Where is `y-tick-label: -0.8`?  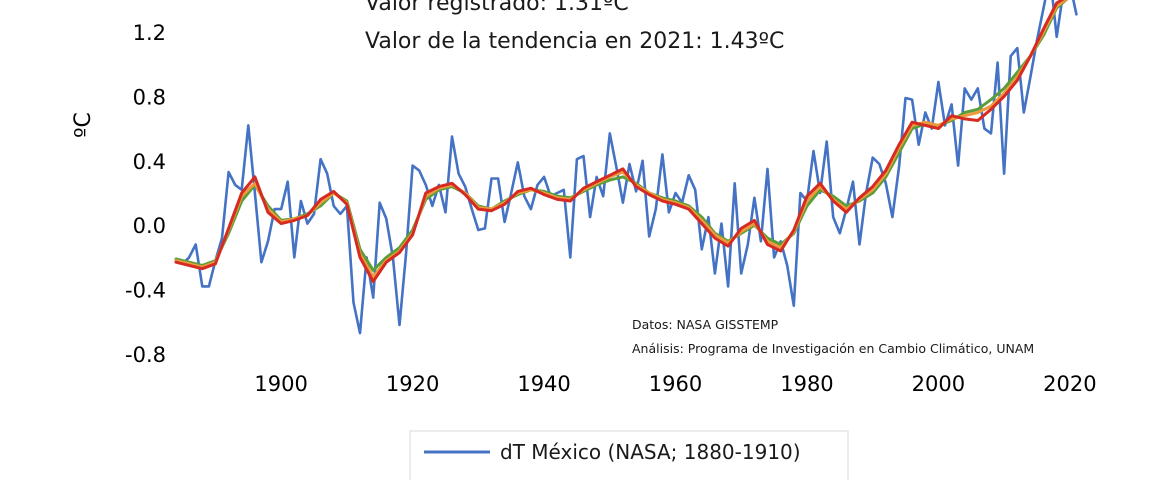 y-tick-label: -0.8 is located at coordinates (145, 355).